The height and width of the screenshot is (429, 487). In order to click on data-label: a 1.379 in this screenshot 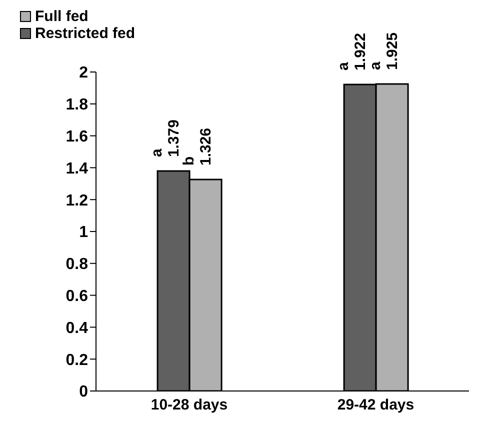, I will do `click(165, 139)`.